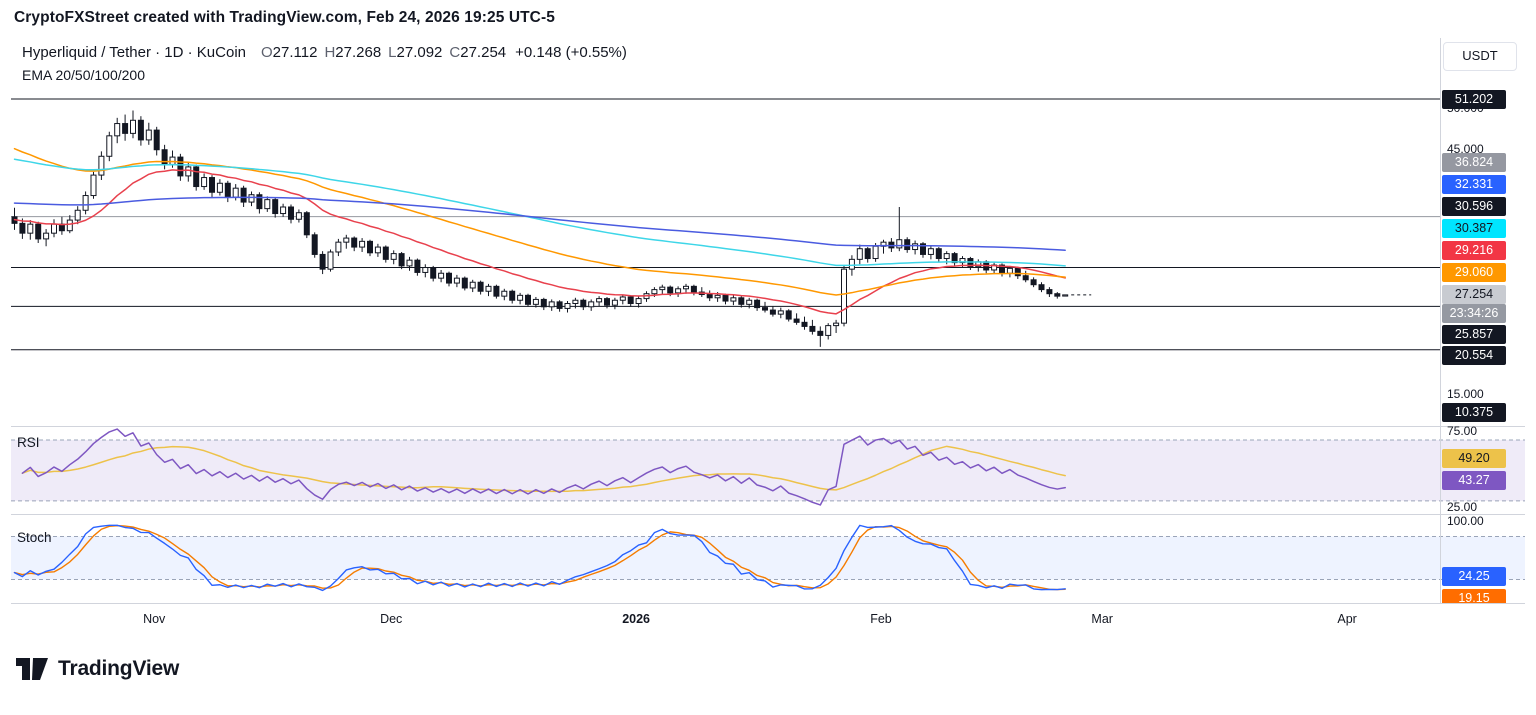 This screenshot has width=1536, height=715. What do you see at coordinates (134, 52) in the screenshot?
I see `symbol-title: Hyperliquid / Tether · 1D · KuCoin` at bounding box center [134, 52].